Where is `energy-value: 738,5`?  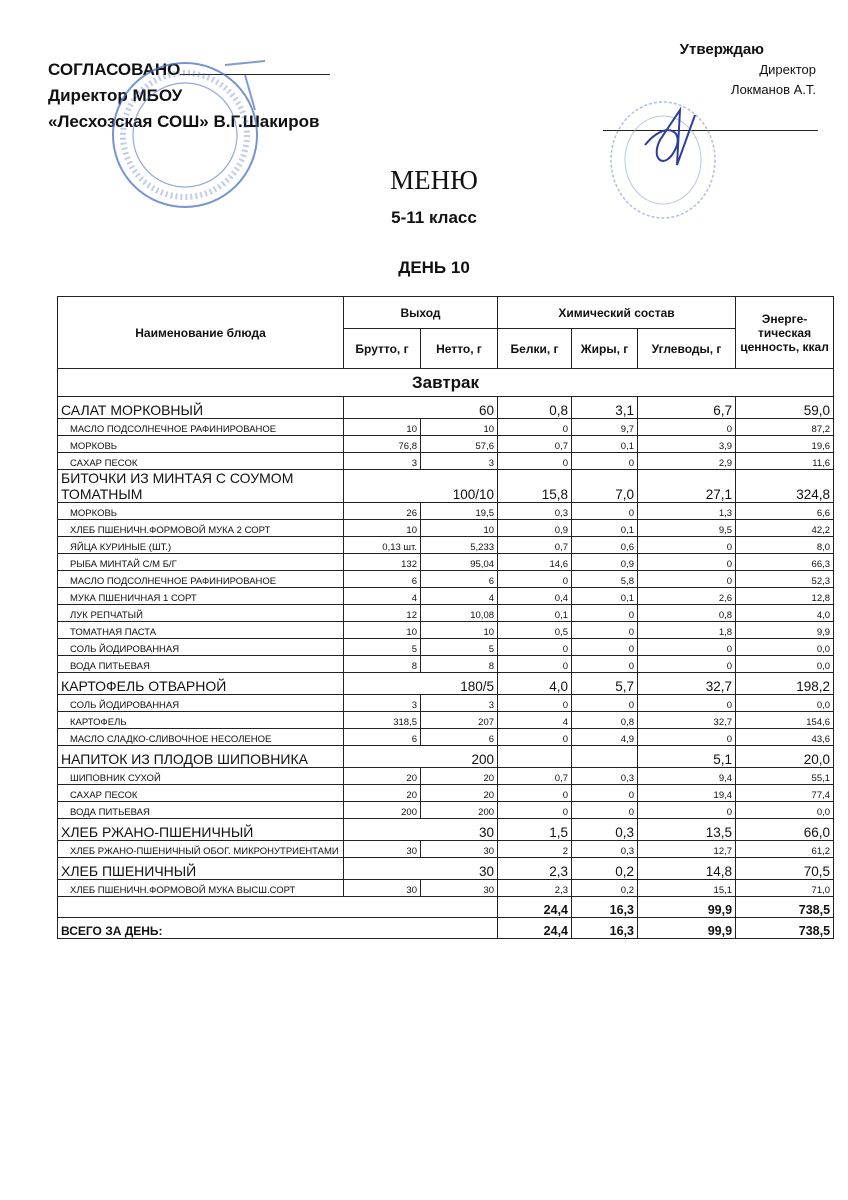 energy-value: 738,5 is located at coordinates (785, 907).